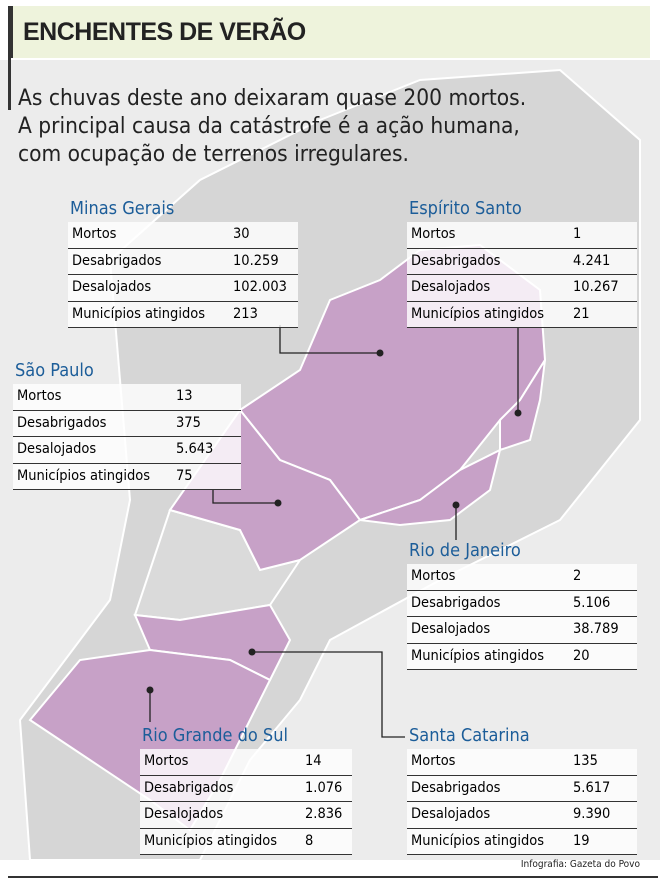 This screenshot has width=660, height=886. What do you see at coordinates (430, 487) in the screenshot?
I see `rj-shape` at bounding box center [430, 487].